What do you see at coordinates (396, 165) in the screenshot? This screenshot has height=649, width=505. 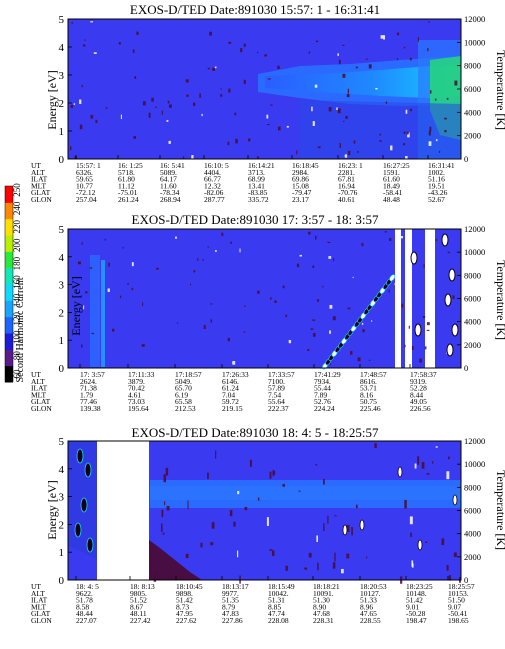 I see `orbit-table-cell: 16:27:25` at bounding box center [396, 165].